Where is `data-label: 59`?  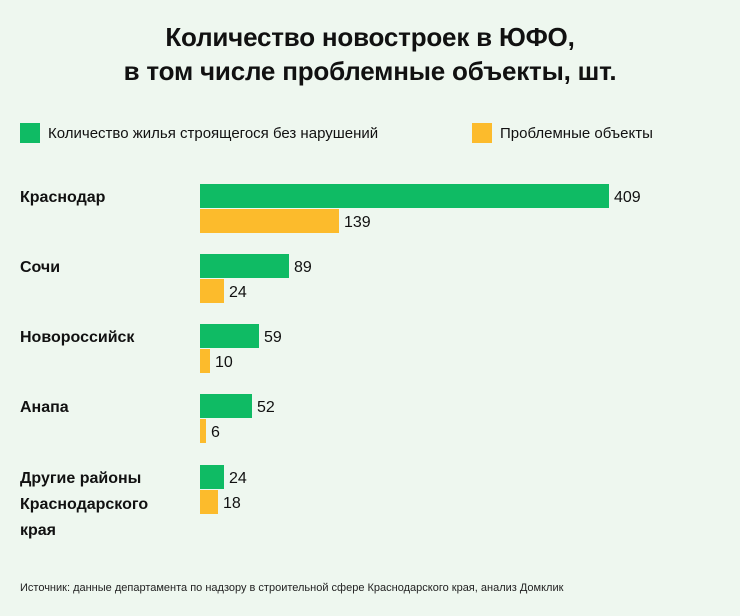
data-label: 59 is located at coordinates (273, 337).